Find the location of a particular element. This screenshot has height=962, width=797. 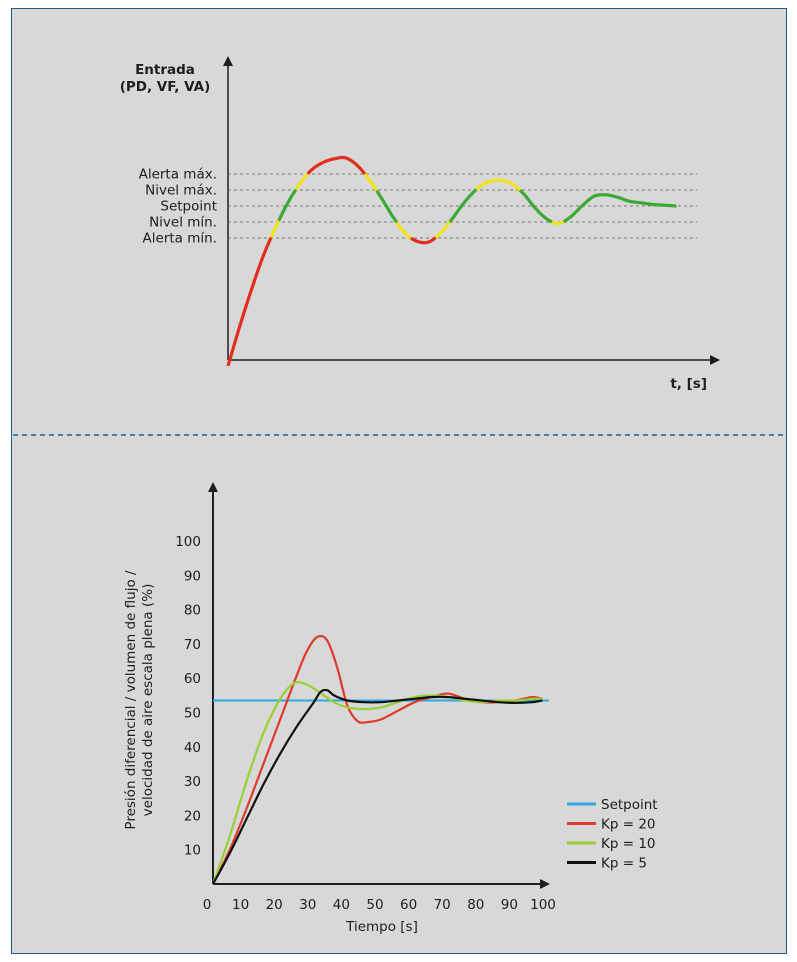

input-signal is located at coordinates (451, 261).